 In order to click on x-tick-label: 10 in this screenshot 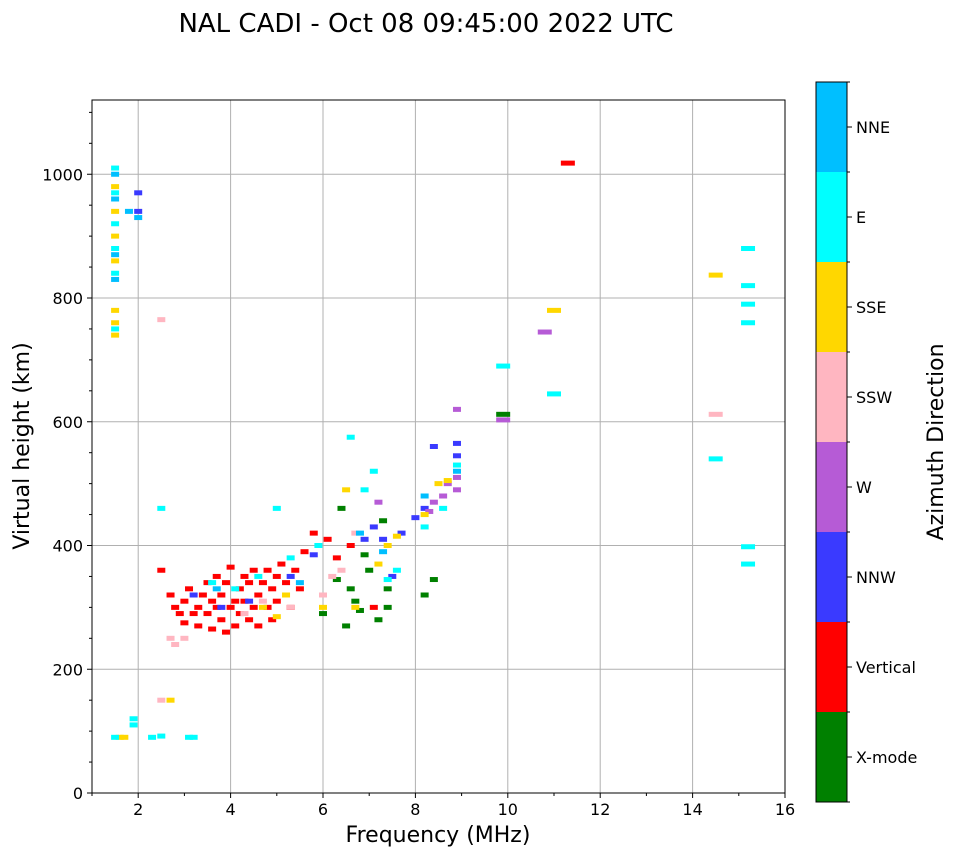, I will do `click(508, 809)`.